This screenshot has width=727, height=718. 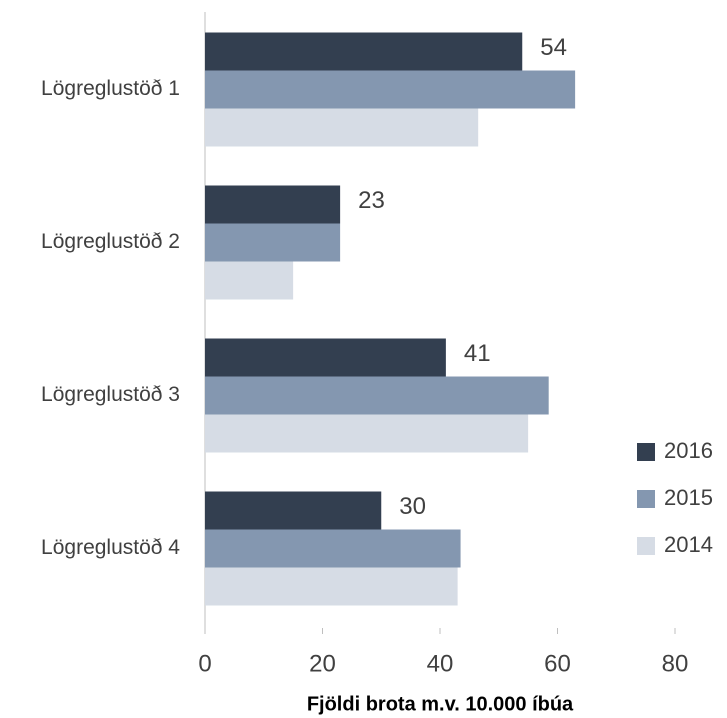 I want to click on x-tick-label: 80, so click(x=675, y=663).